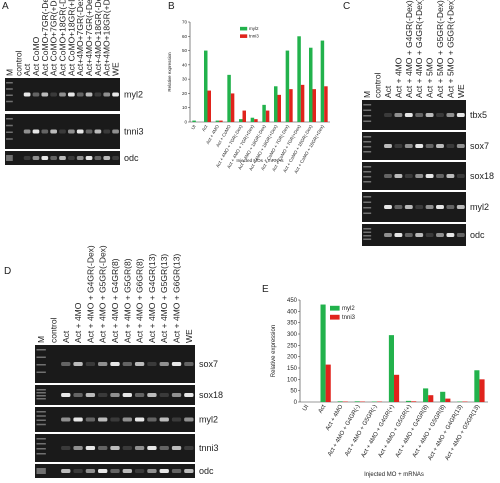  What do you see at coordinates (394, 475) in the screenshot?
I see `x-axis-label: Injected MO + mRNAs` at bounding box center [394, 475].